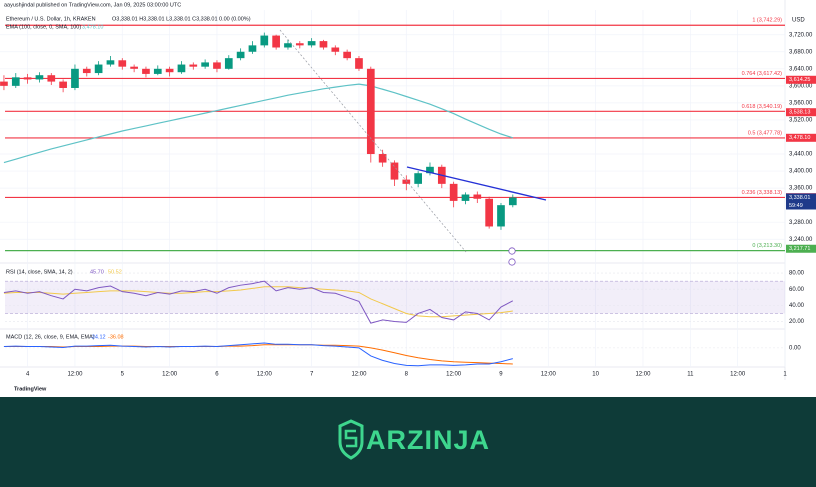 Image resolution: width=816 pixels, height=487 pixels. What do you see at coordinates (762, 107) in the screenshot?
I see `fib-label: 0.618 (3,540.19)` at bounding box center [762, 107].